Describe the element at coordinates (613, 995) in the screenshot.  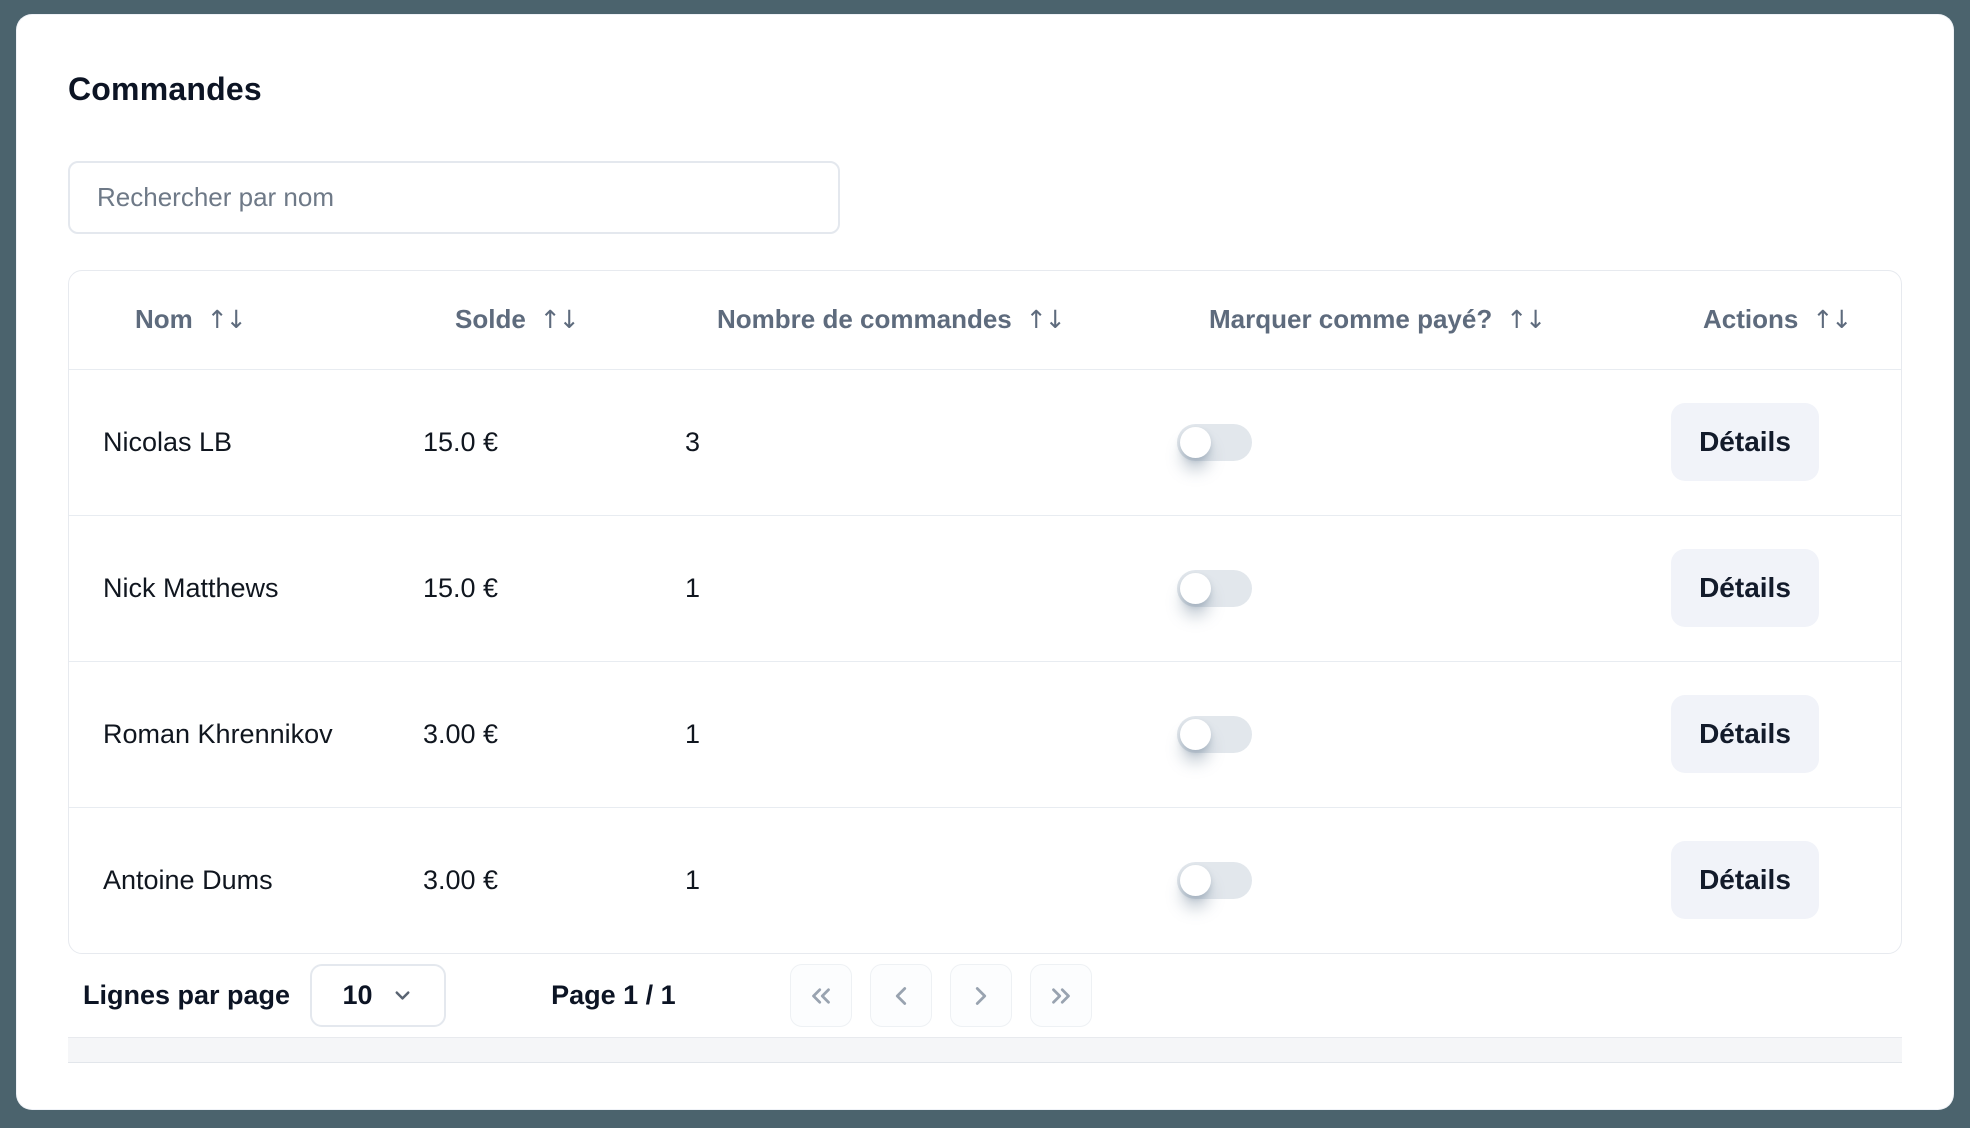
I see `page-indicator: Page 1 / 1` at that location.